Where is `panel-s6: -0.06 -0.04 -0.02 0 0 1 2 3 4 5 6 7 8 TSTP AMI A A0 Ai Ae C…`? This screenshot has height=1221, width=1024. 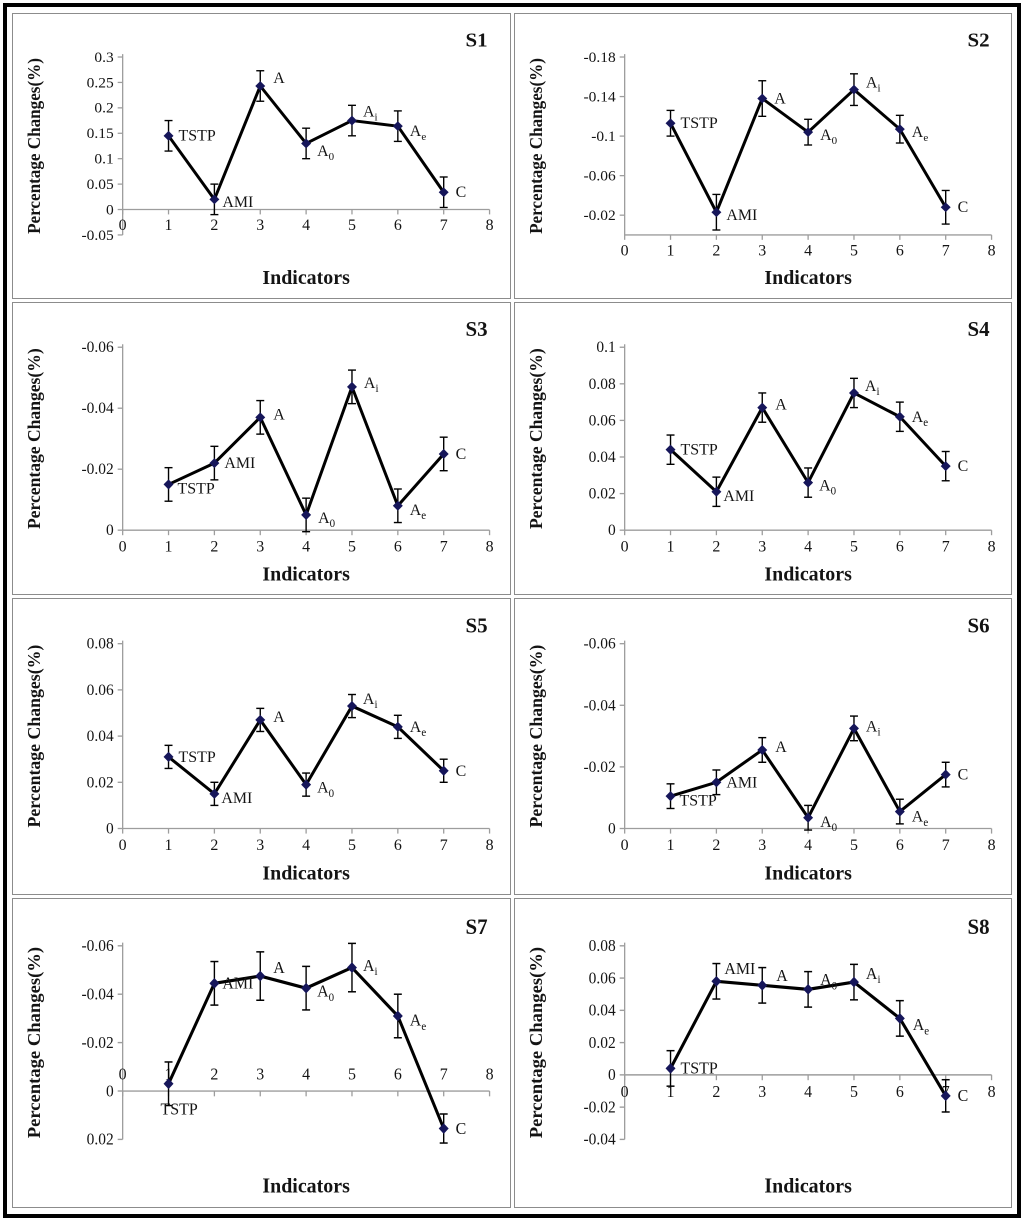
panel-s6: -0.06 -0.04 -0.02 0 0 1 2 3 4 5 6 7 8 TSTP AMI A A0 Ai Ae C… is located at coordinates (762, 746).